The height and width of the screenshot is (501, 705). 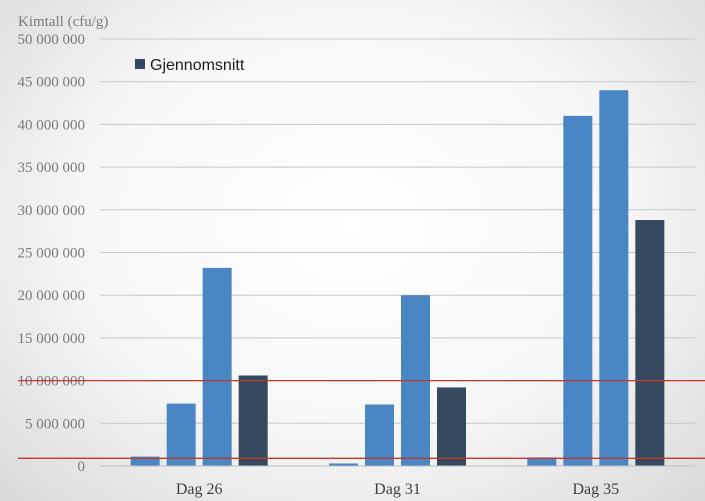 I want to click on y-tick-label: 25 000 000, so click(x=52, y=254).